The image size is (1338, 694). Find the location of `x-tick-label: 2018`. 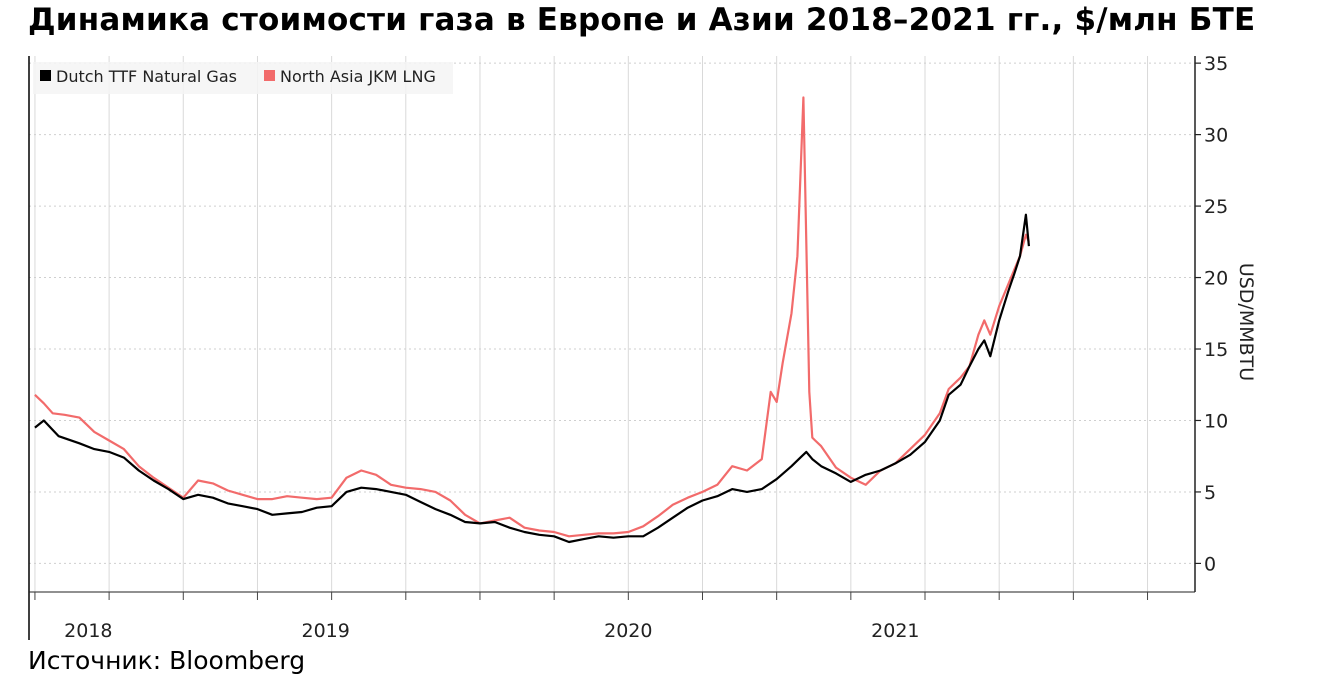

x-tick-label: 2018 is located at coordinates (88, 631).